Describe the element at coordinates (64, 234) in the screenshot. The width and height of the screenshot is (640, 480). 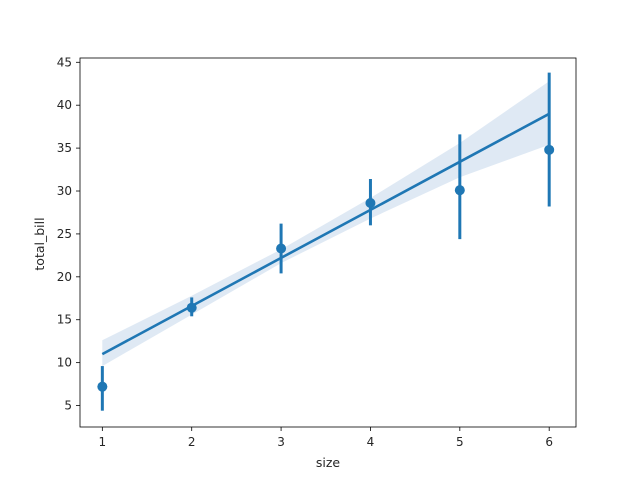
I see `y-tick-label-25: 25` at that location.